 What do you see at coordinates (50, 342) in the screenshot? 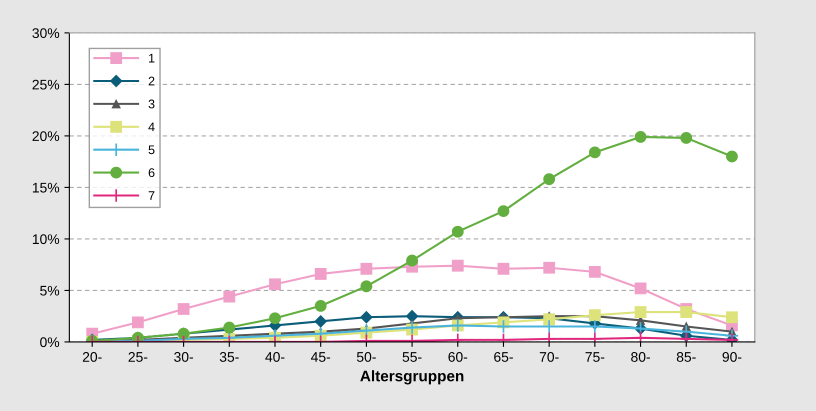
I see `y-tick-label: 0%` at bounding box center [50, 342].